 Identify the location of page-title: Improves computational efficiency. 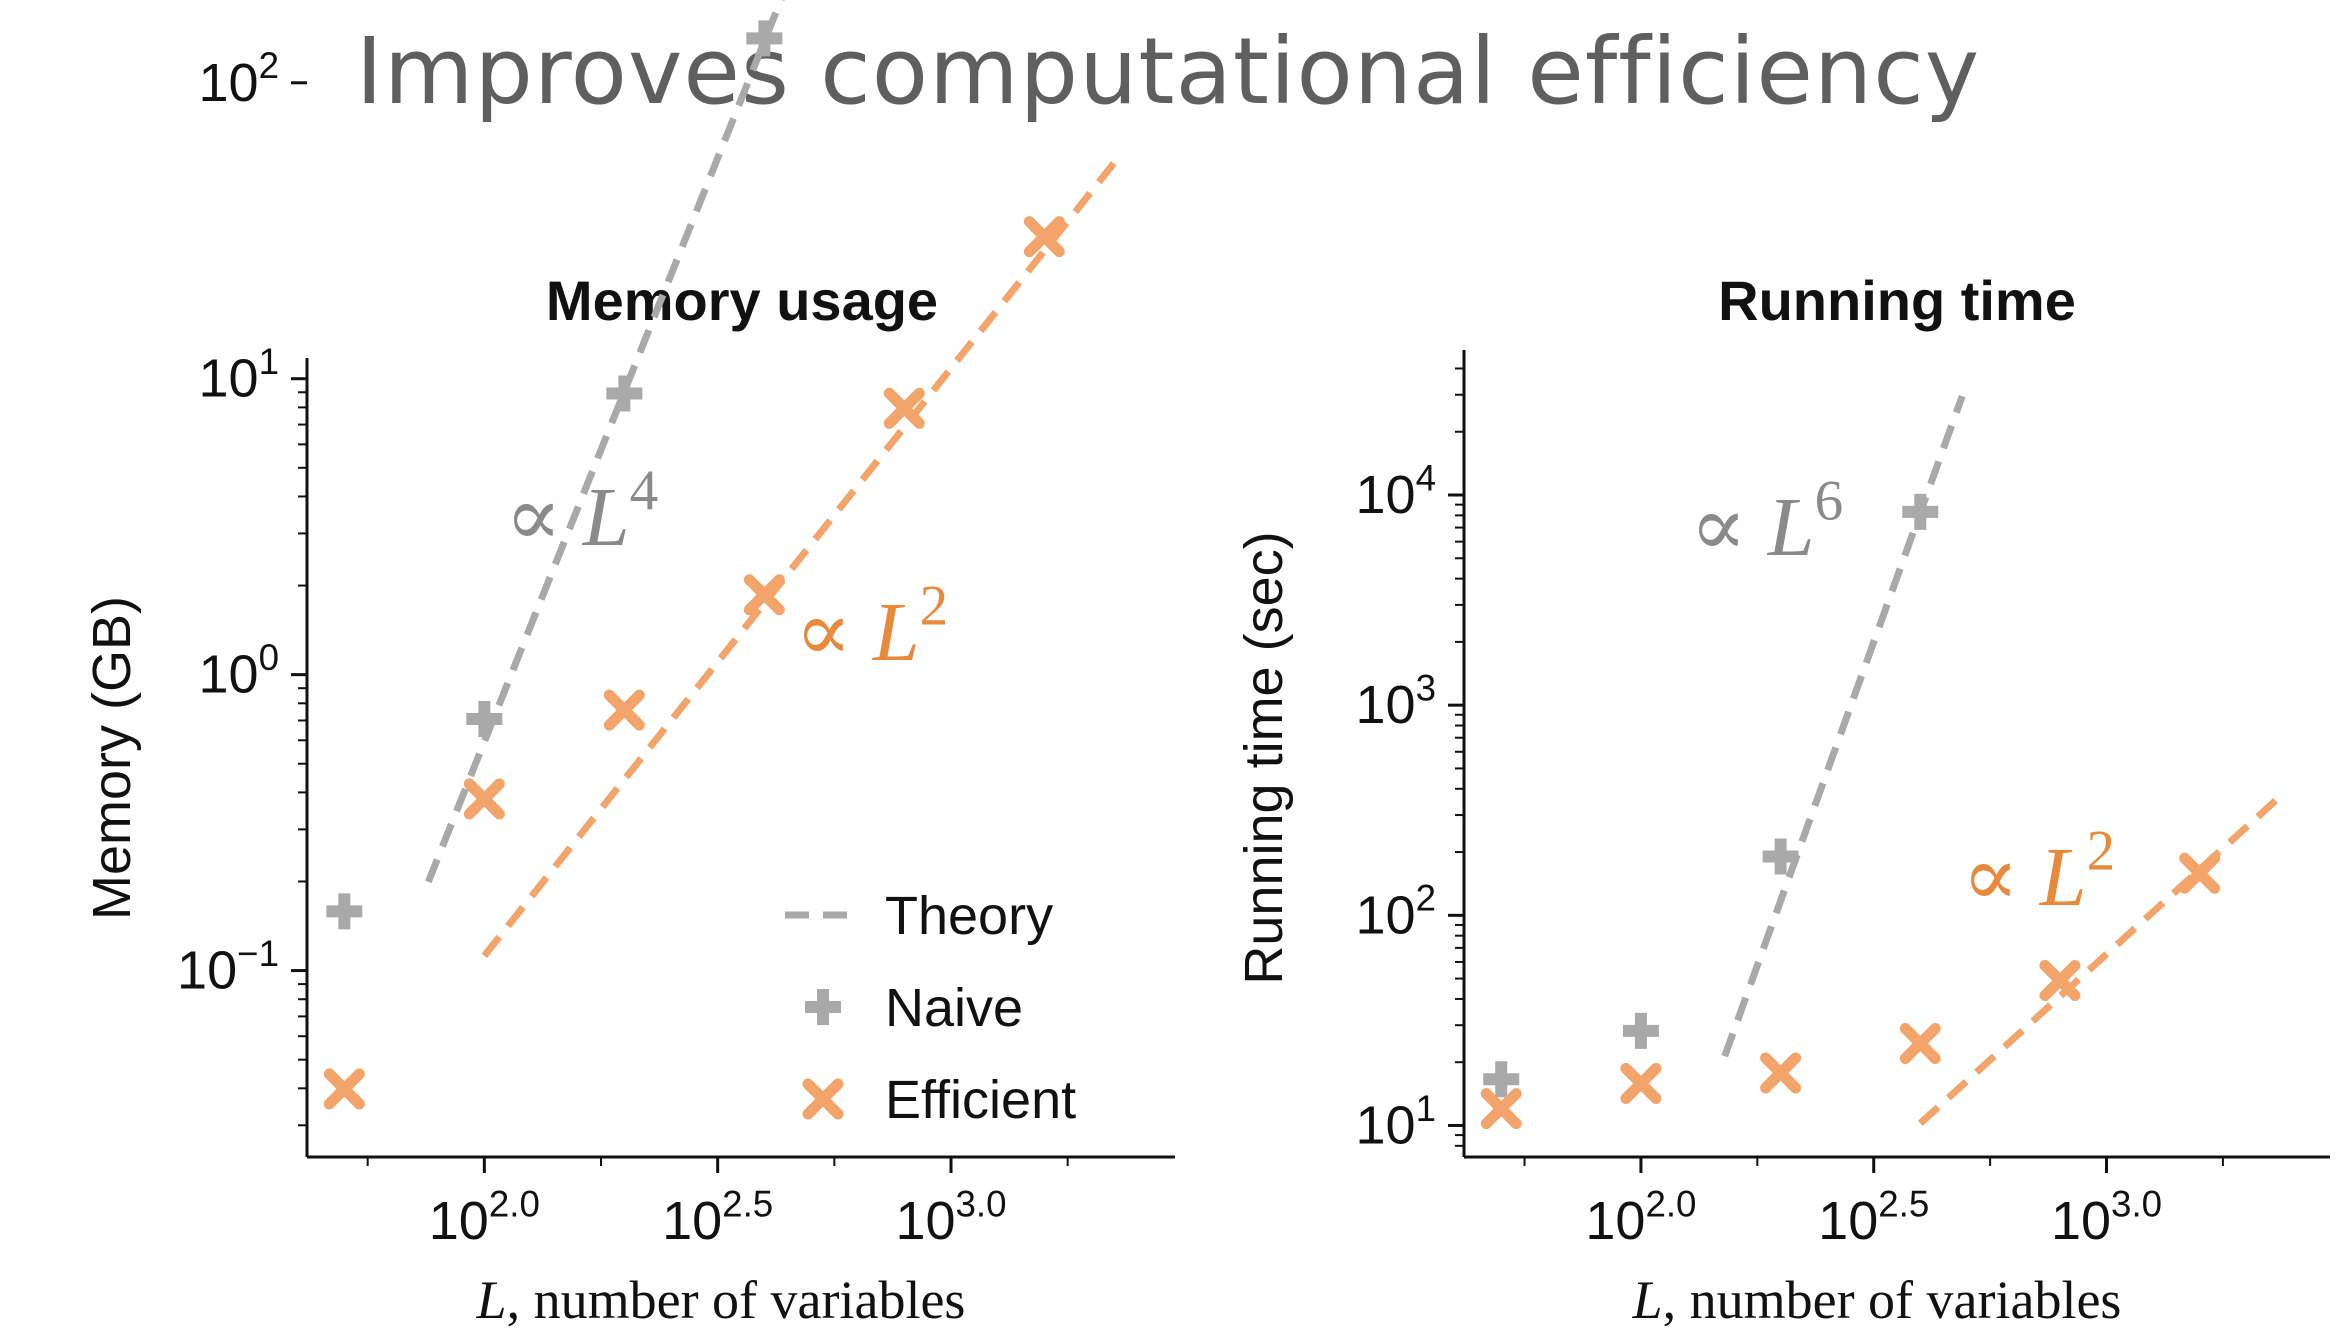
(1168, 71).